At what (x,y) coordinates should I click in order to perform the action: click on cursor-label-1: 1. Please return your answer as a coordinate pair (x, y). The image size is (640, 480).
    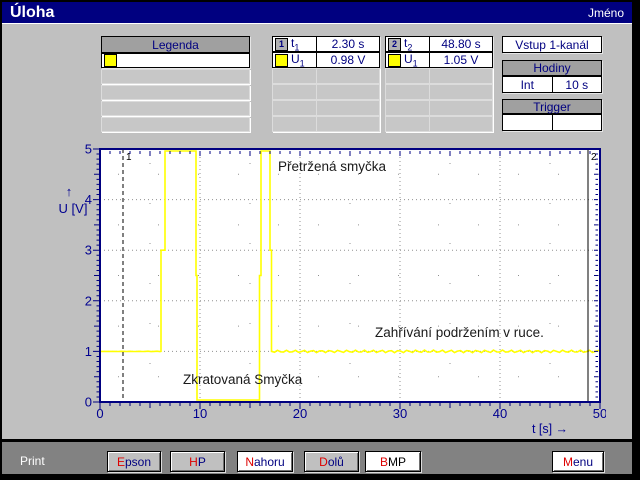
    Looking at the image, I should click on (129, 157).